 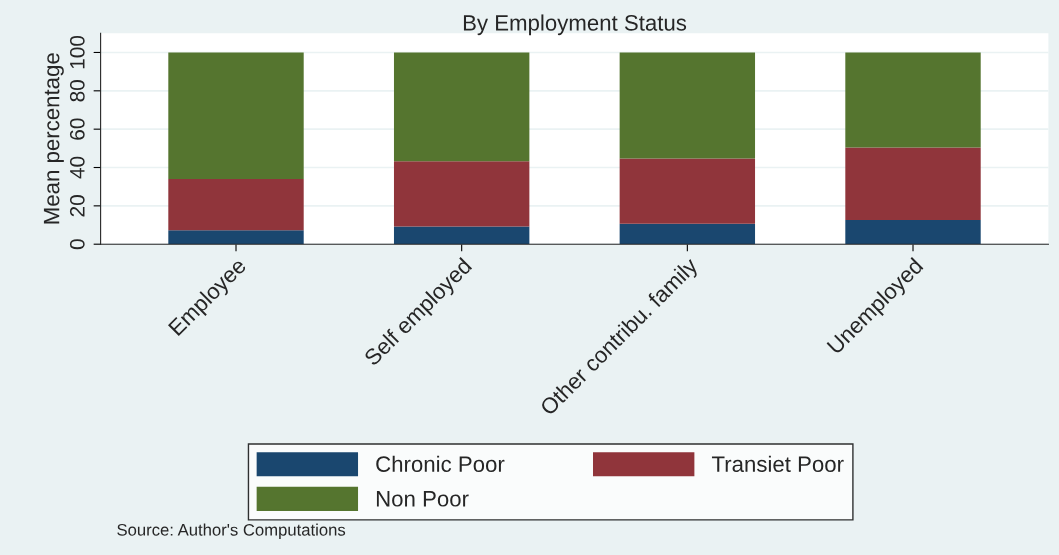 I want to click on legend-label: Chronic Poor, so click(x=440, y=464).